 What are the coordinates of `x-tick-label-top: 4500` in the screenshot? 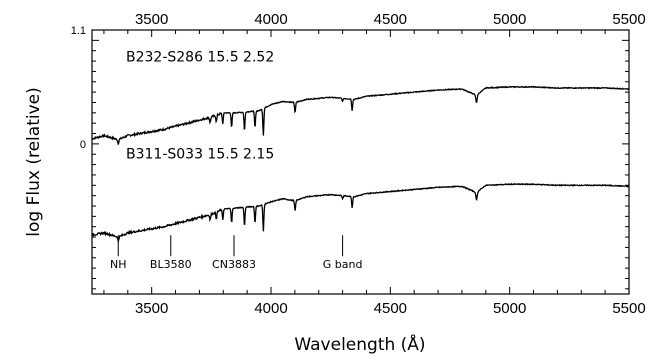 It's located at (390, 19).